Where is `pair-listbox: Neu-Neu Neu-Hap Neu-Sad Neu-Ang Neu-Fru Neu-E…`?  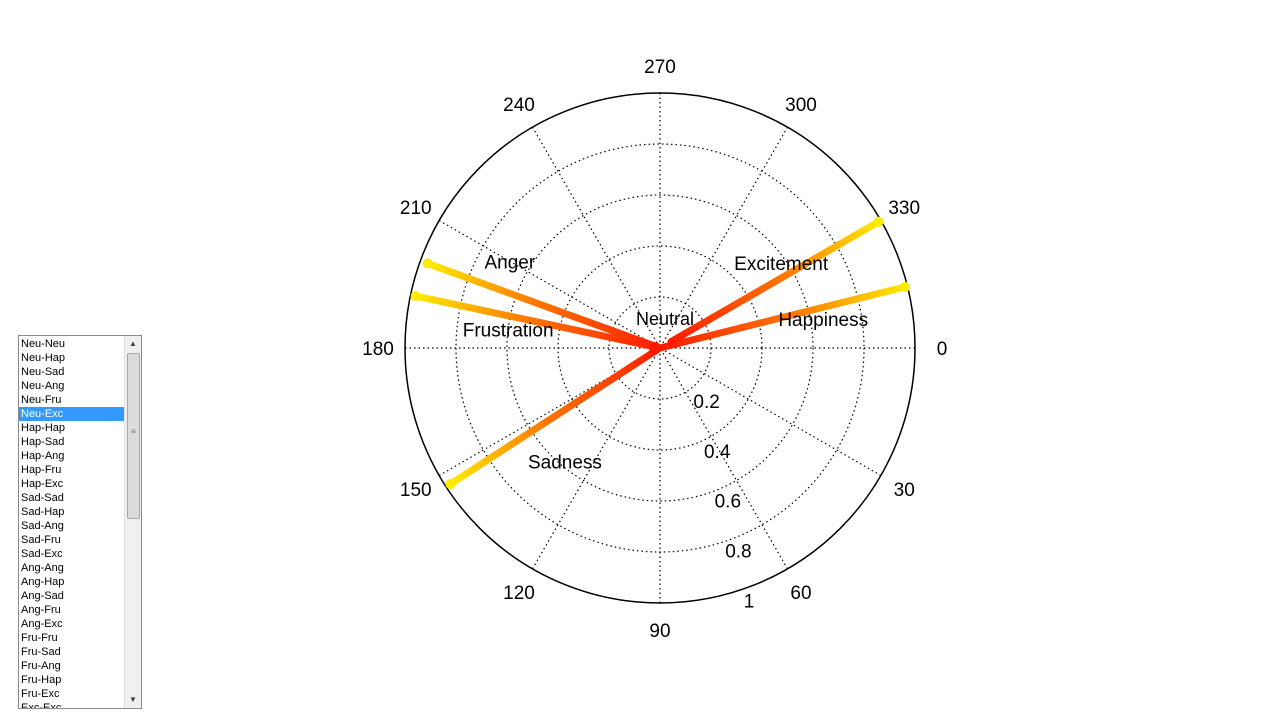
pair-listbox: Neu-Neu Neu-Hap Neu-Sad Neu-Ang Neu-Fru Neu-E… is located at coordinates (80, 522).